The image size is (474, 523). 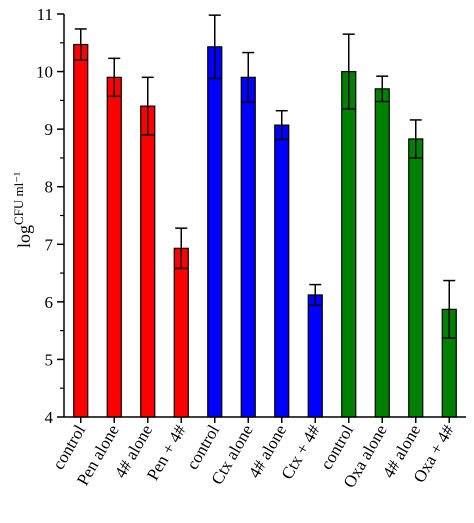 I want to click on y-tick-label: 5, so click(x=49, y=359).